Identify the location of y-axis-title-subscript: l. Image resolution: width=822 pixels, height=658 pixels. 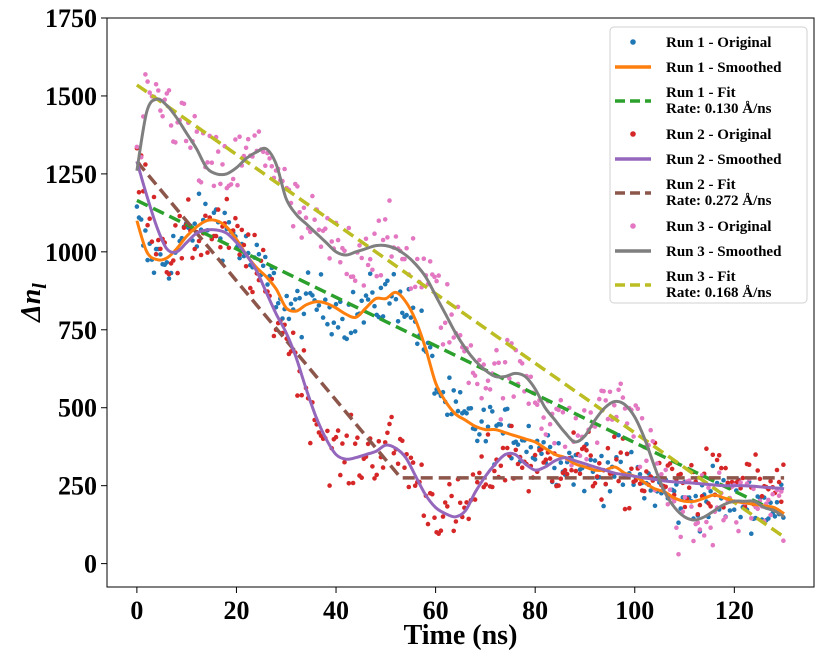
(40, 286).